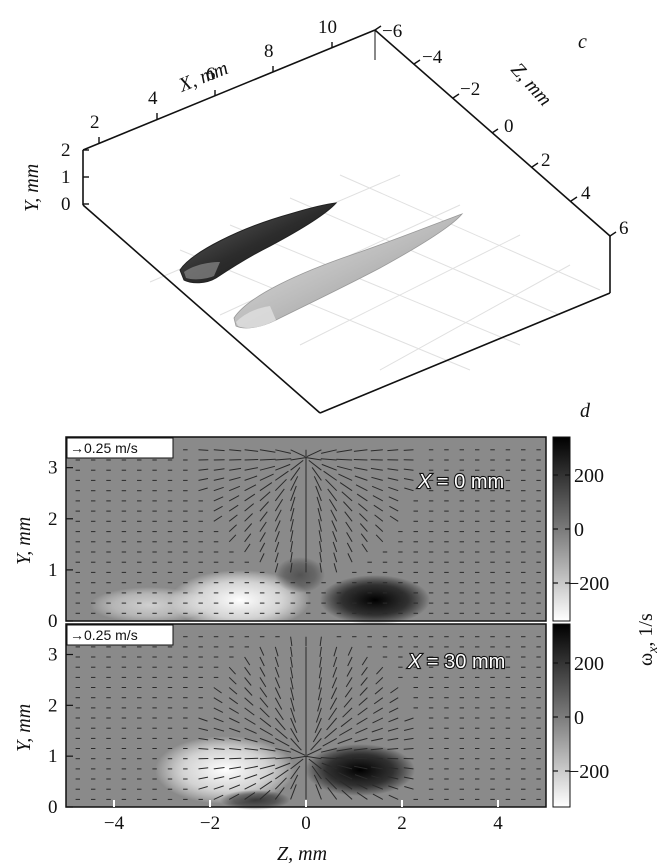  Describe the element at coordinates (456, 662) in the screenshot. I see `panel-title: X = 30 mm` at that location.